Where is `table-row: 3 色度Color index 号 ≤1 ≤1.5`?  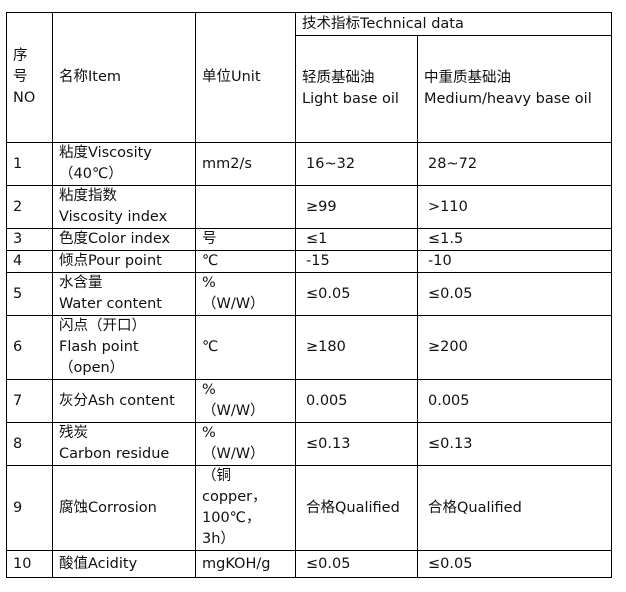 table-row: 3 色度Color index 号 ≤1 ≤1.5 is located at coordinates (309, 239).